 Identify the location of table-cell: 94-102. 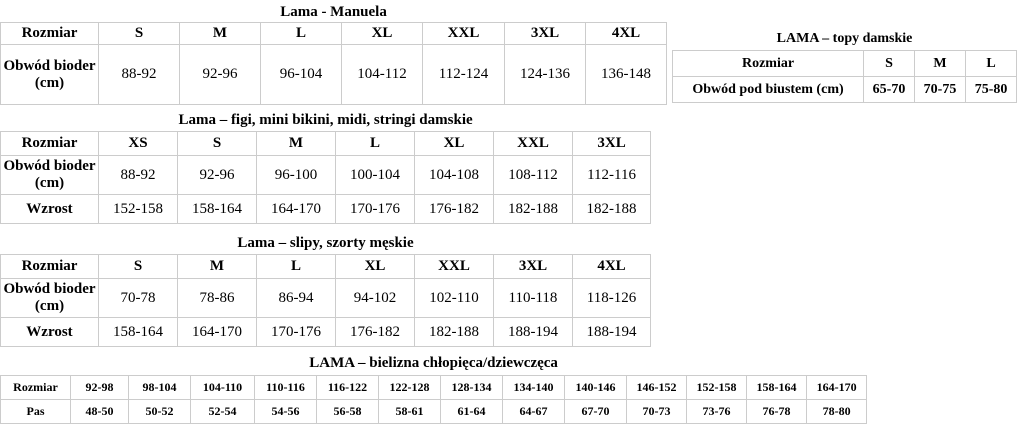
(375, 298).